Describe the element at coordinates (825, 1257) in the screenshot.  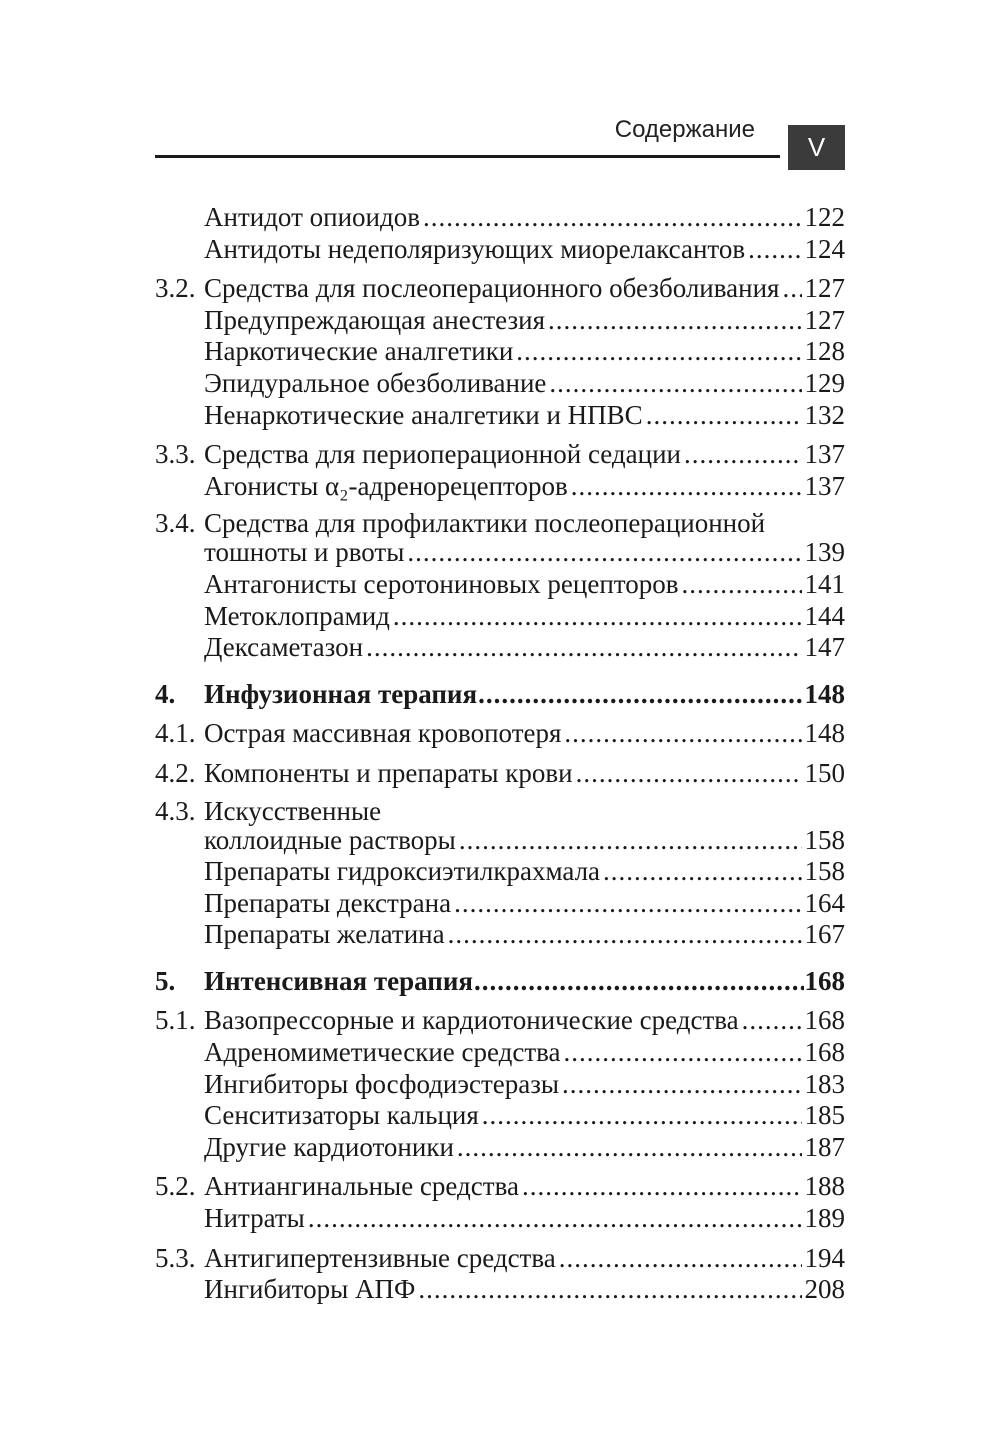
I see `entry-page: 194` at that location.